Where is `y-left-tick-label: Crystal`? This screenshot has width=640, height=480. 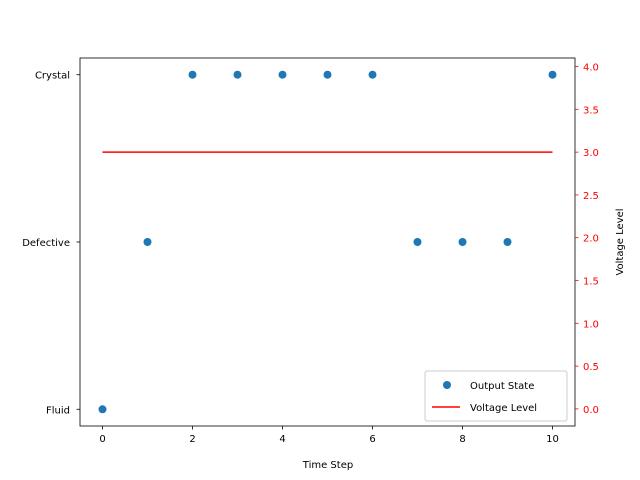
y-left-tick-label: Crystal is located at coordinates (52, 76).